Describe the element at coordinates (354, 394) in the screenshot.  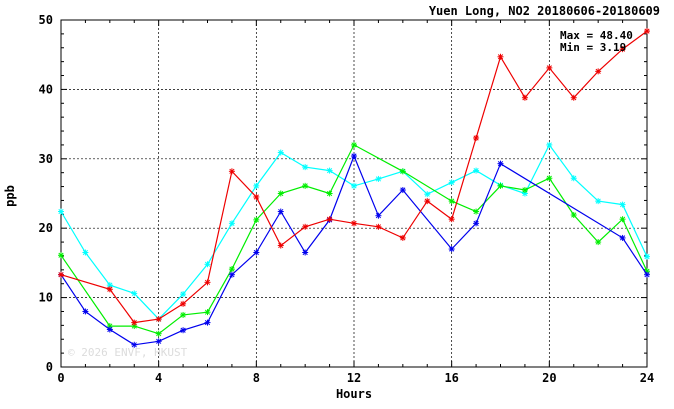
I see `x-axis-title: Hours` at that location.